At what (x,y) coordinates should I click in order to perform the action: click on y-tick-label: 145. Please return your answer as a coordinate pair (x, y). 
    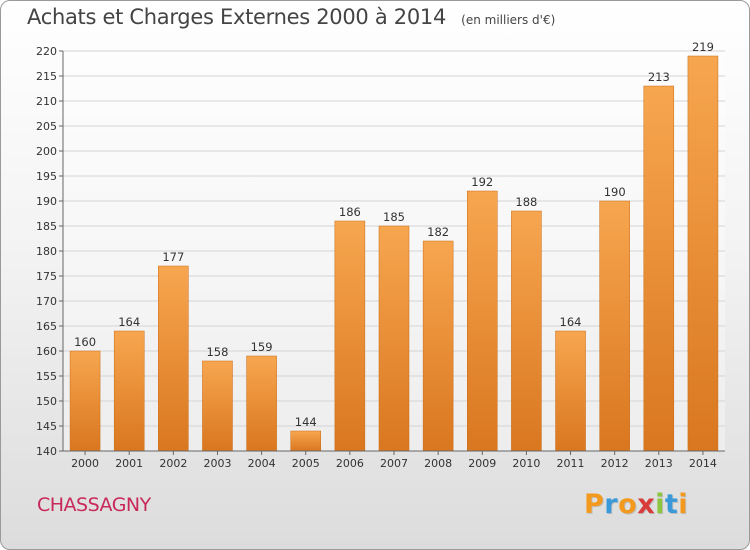
    Looking at the image, I should click on (46, 426).